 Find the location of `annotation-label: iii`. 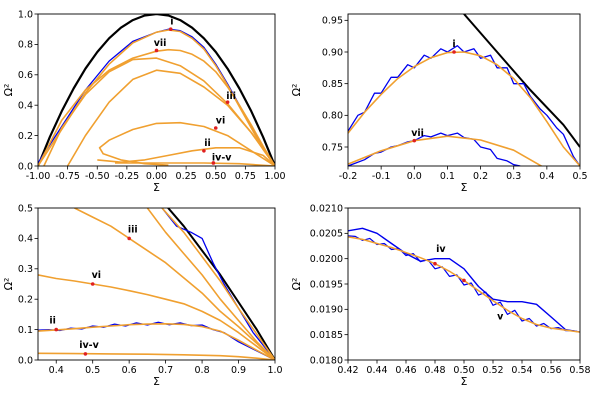

annotation-label: iii is located at coordinates (133, 229).